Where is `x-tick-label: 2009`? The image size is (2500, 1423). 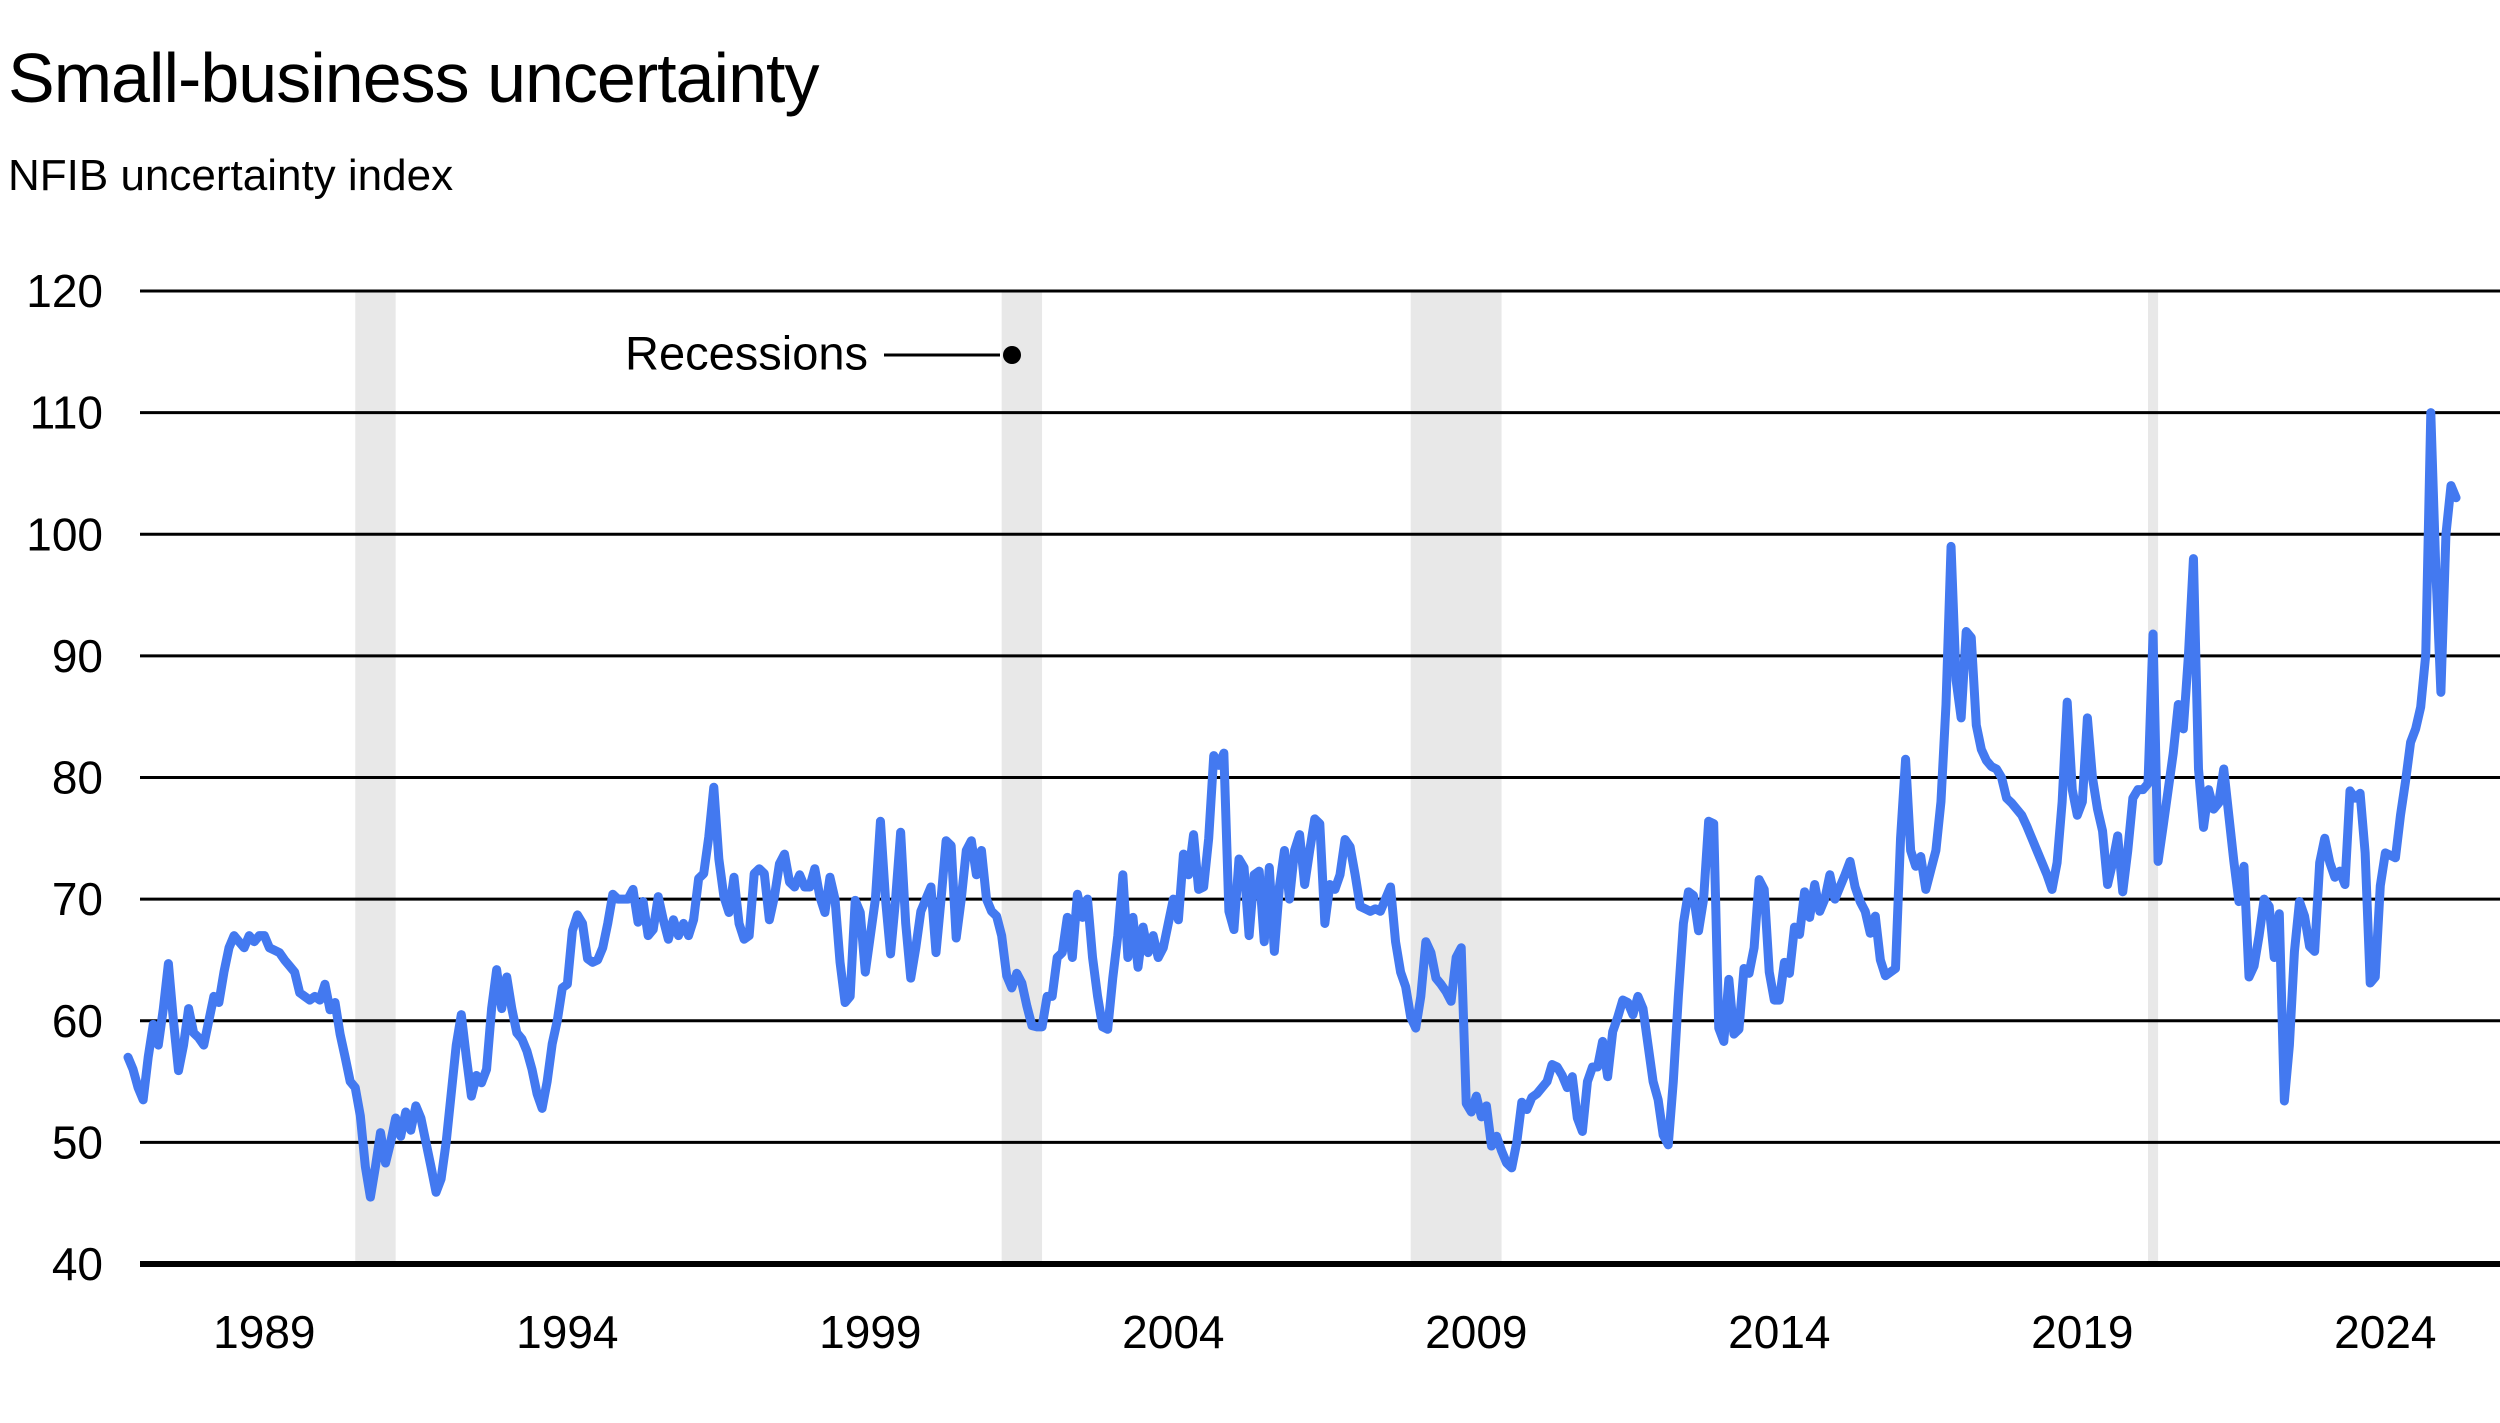 x-tick-label: 2009 is located at coordinates (1476, 1332).